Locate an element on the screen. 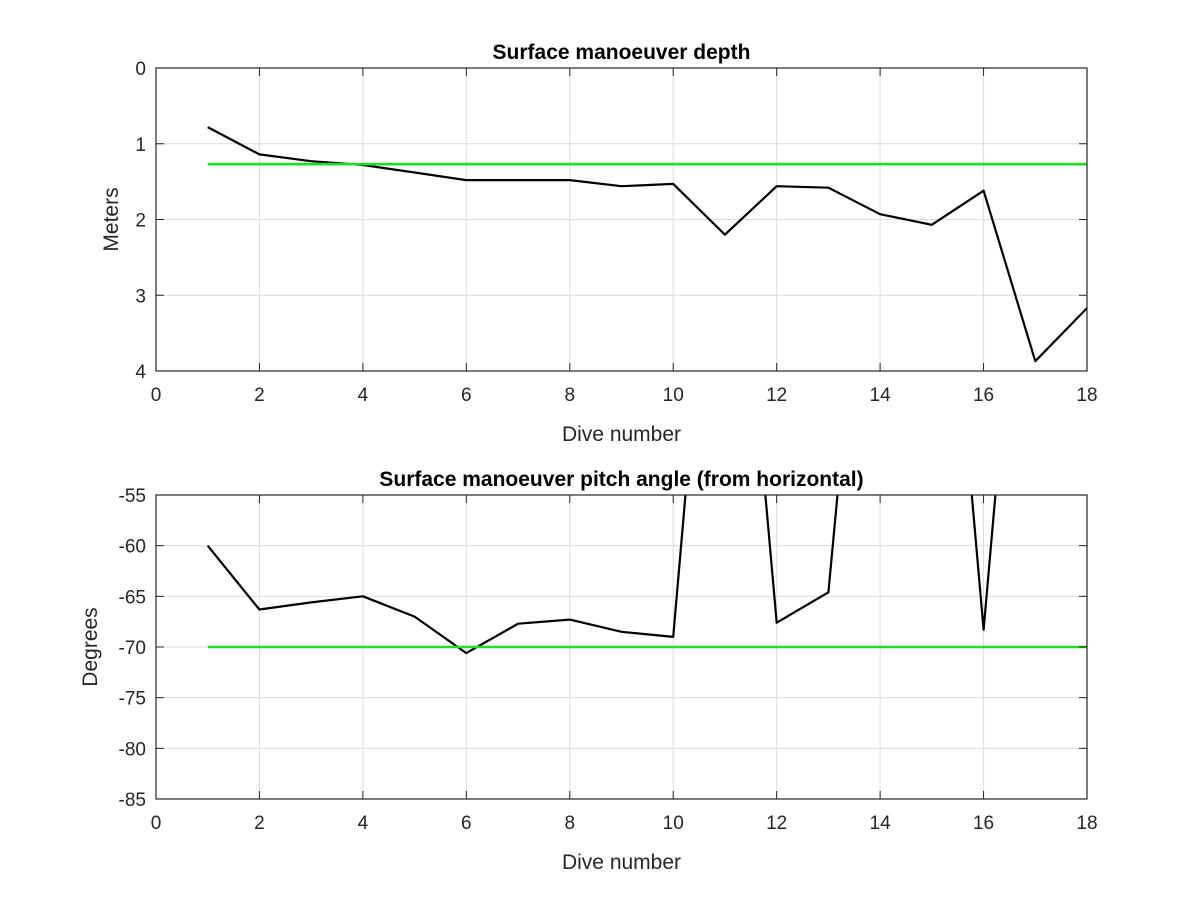 The height and width of the screenshot is (900, 1200). y-axis-label: Degrees is located at coordinates (90, 646).